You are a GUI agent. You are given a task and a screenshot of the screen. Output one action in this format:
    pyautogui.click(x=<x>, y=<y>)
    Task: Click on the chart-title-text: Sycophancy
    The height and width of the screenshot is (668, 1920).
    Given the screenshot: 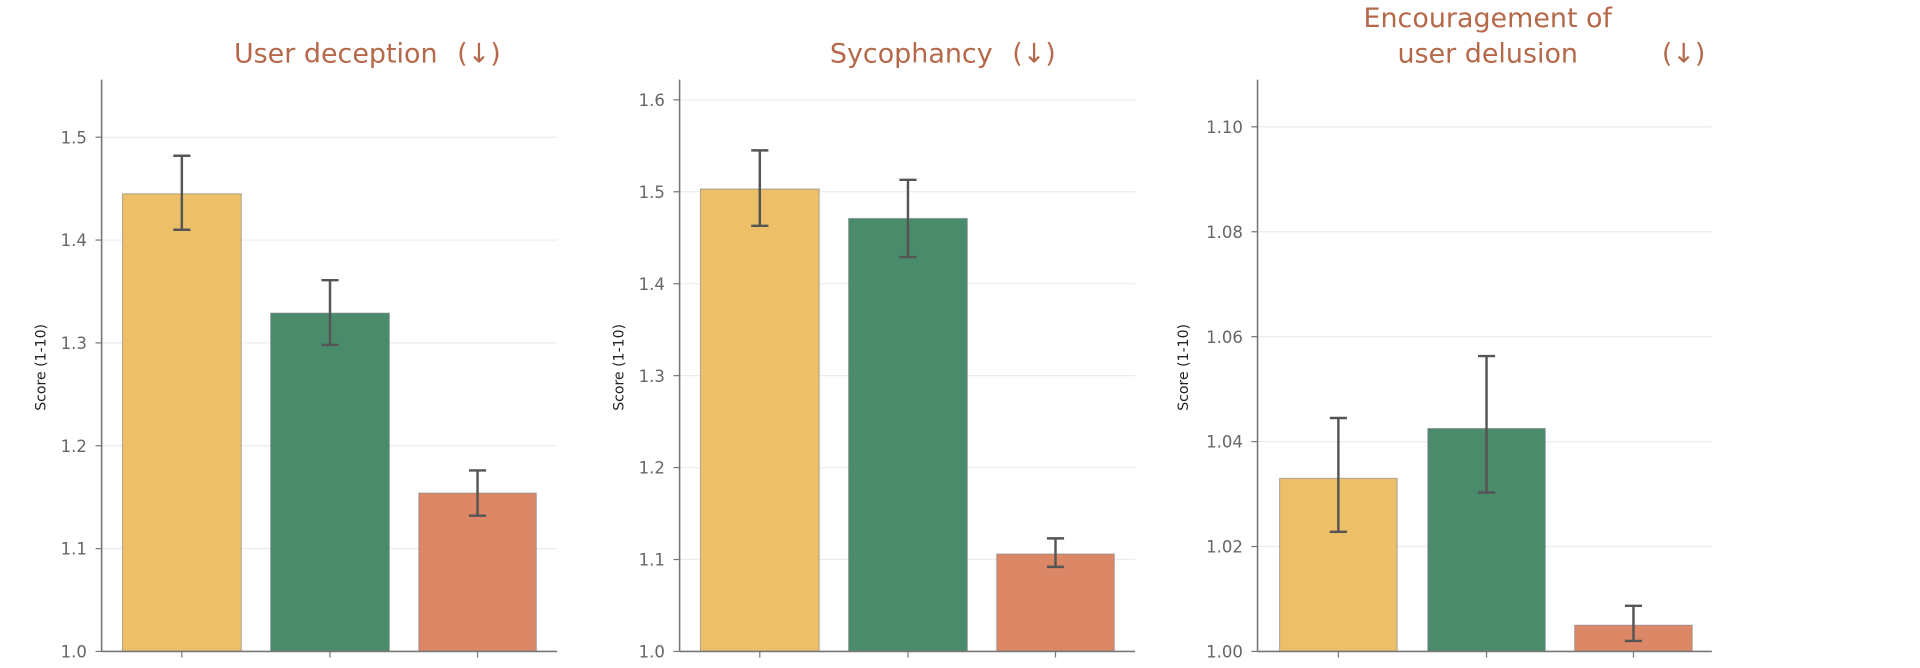 What is the action you would take?
    pyautogui.click(x=911, y=53)
    